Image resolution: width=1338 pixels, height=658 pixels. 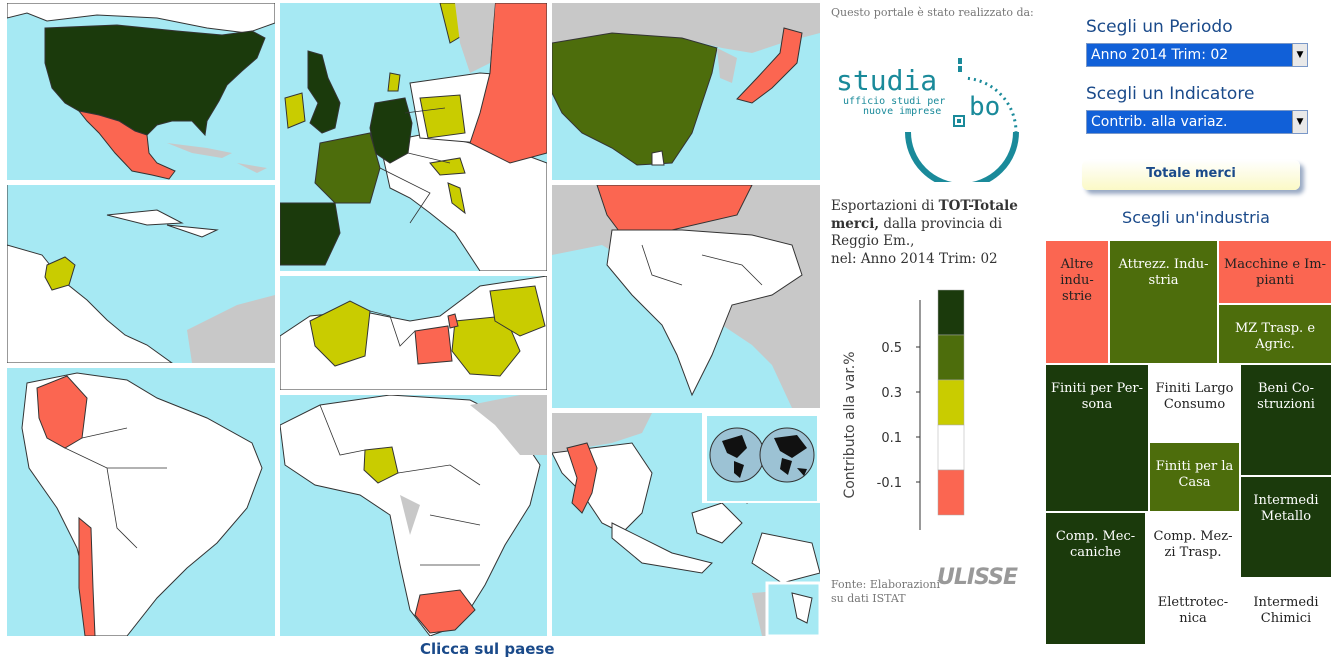 What do you see at coordinates (1196, 217) in the screenshot?
I see `industry-heading: Scegli un'industria` at bounding box center [1196, 217].